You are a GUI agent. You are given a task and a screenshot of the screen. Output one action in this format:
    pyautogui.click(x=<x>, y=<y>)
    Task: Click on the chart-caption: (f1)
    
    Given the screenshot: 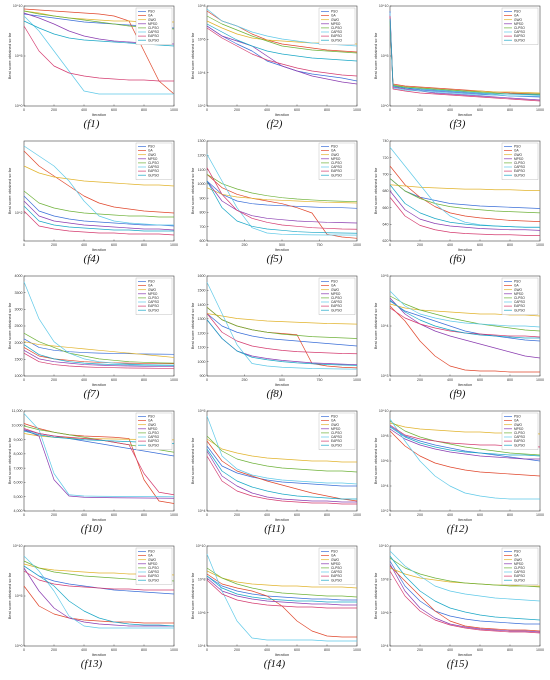 What is the action you would take?
    pyautogui.click(x=91, y=124)
    